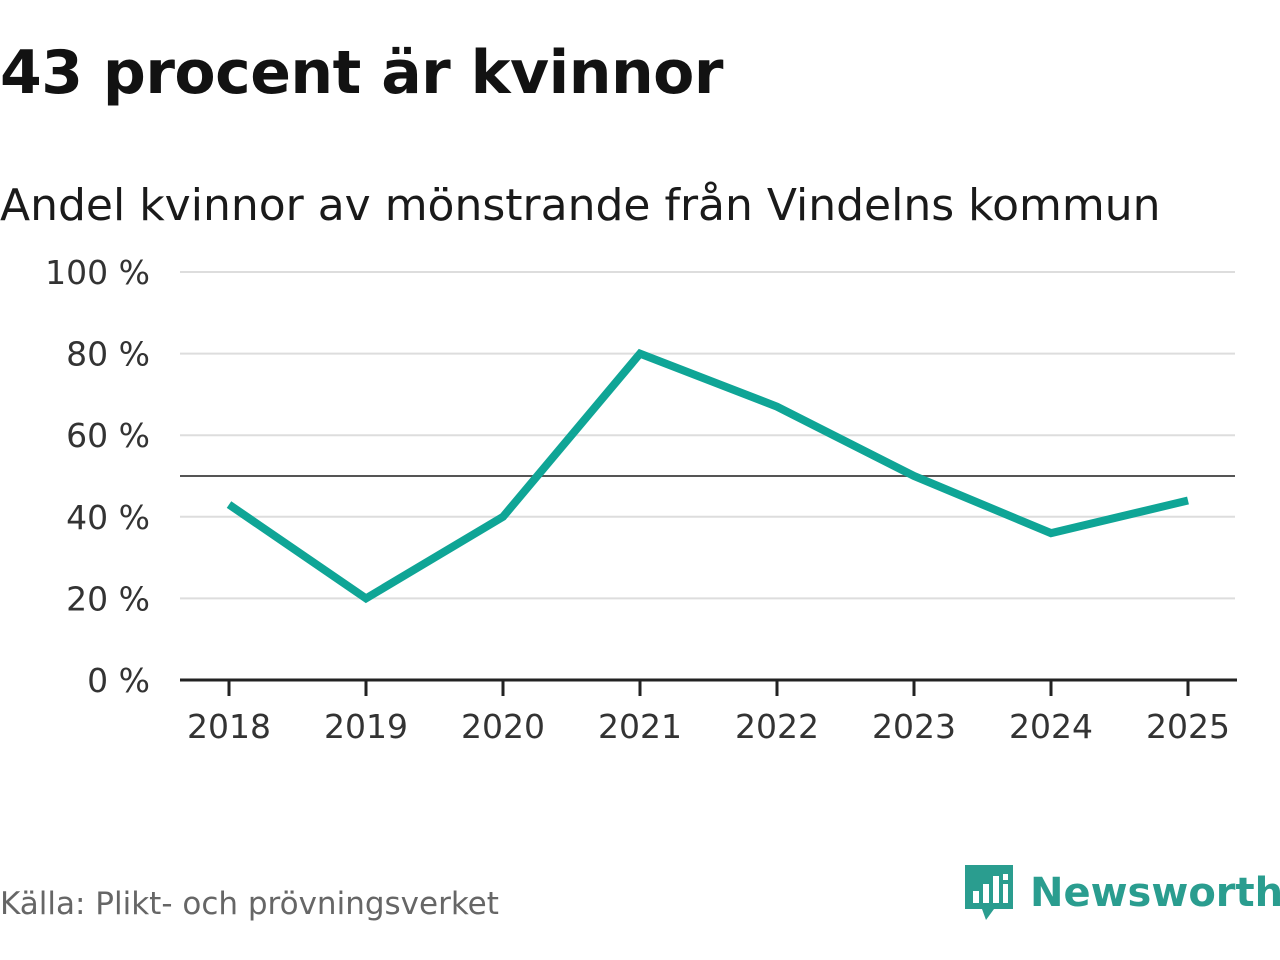 This screenshot has width=1280, height=960. What do you see at coordinates (914, 726) in the screenshot?
I see `x-tick-label: 2023` at bounding box center [914, 726].